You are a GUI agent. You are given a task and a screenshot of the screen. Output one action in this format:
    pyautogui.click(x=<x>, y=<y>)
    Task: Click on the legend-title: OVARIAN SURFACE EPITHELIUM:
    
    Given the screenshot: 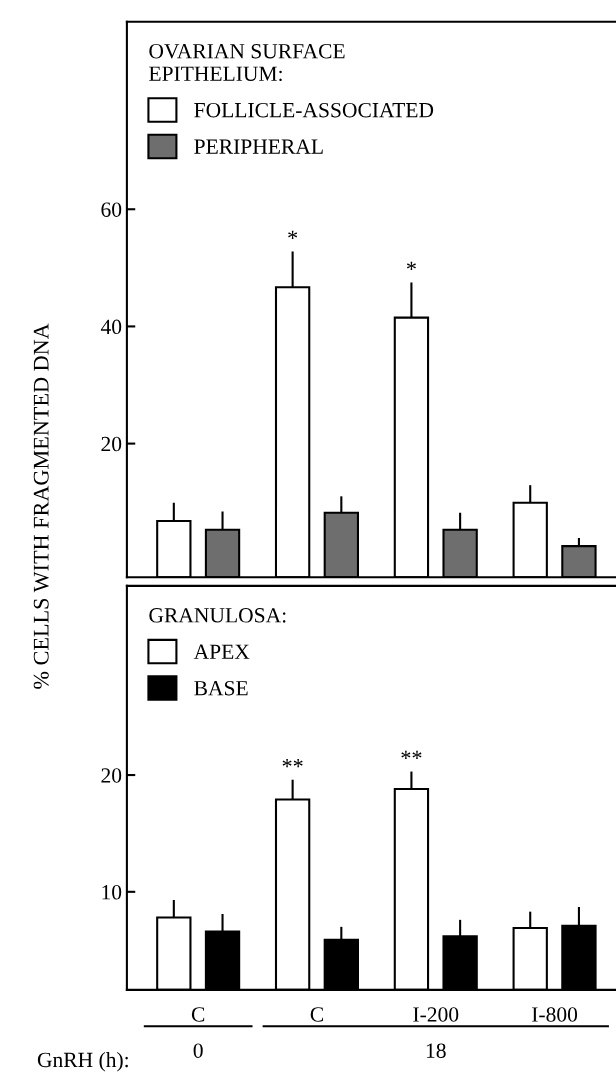 What is the action you would take?
    pyautogui.click(x=247, y=62)
    